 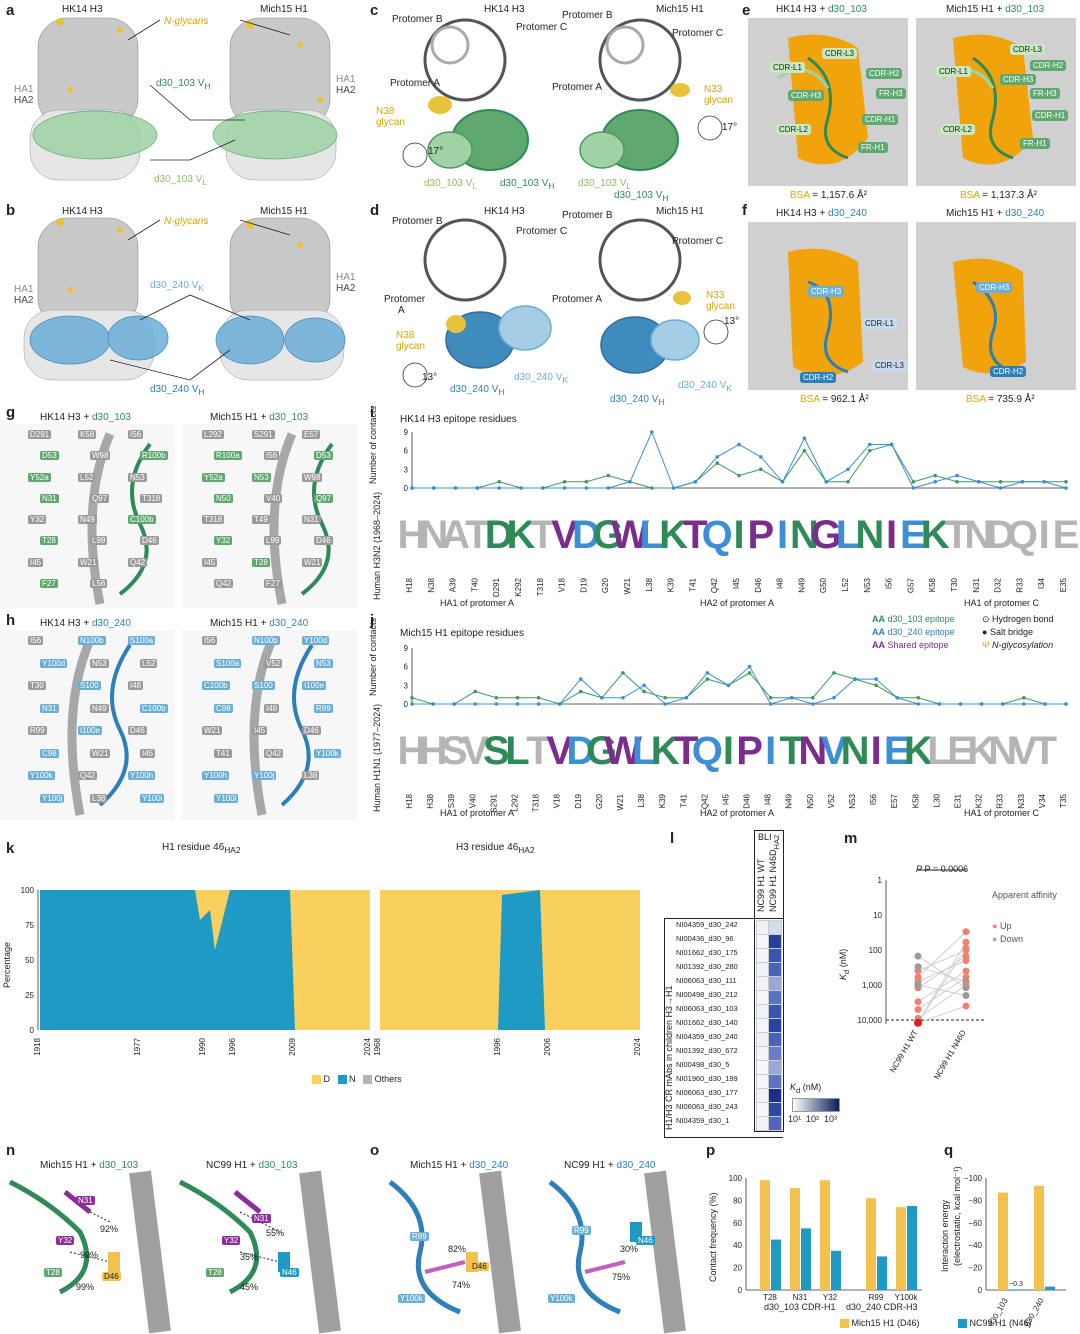 What do you see at coordinates (212, 730) in the screenshot?
I see `residue-label: W21` at bounding box center [212, 730].